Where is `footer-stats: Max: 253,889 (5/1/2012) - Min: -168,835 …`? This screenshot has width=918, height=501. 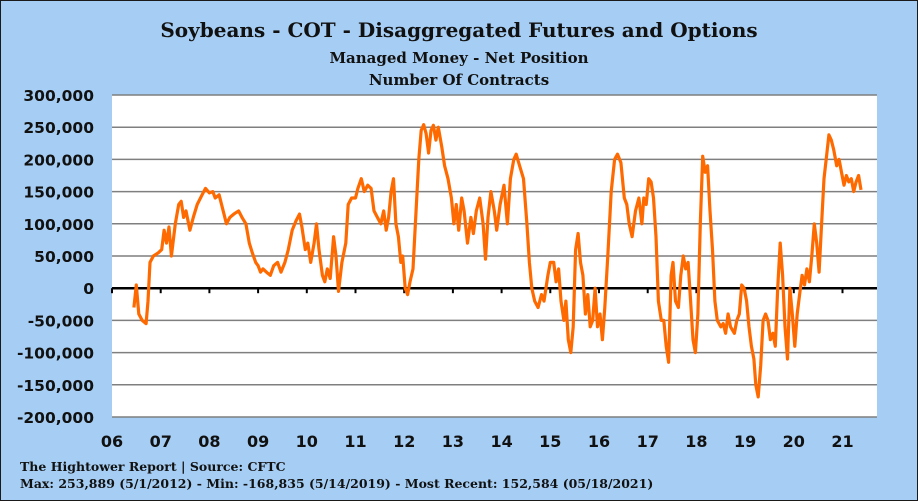 footer-stats: Max: 253,889 (5/1/2012) - Min: -168,835 … is located at coordinates (337, 483).